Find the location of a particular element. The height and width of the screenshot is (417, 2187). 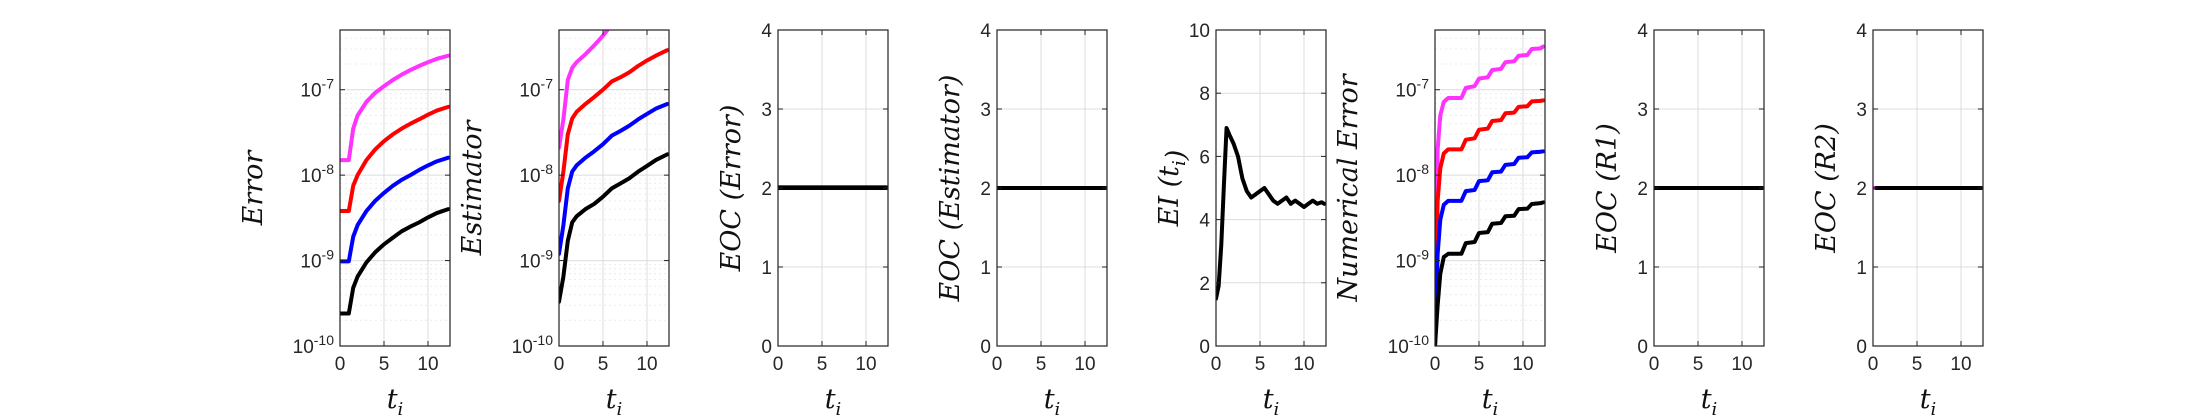

chart-panel-6: 0 5 10 10⁻¹⁰ 10⁻⁹ 10⁻⁸ 10⁻⁷ ti Numerical Error is located at coordinates (1439, 223).